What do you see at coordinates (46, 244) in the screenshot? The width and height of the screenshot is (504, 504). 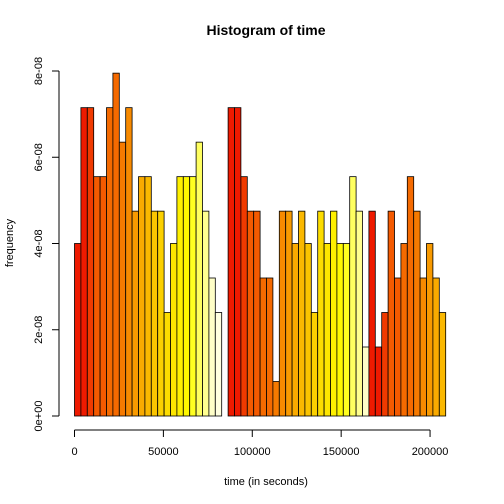 I see `y-axis: 0e+00 2e-08 4e-08 6e-08 8e-08` at bounding box center [46, 244].